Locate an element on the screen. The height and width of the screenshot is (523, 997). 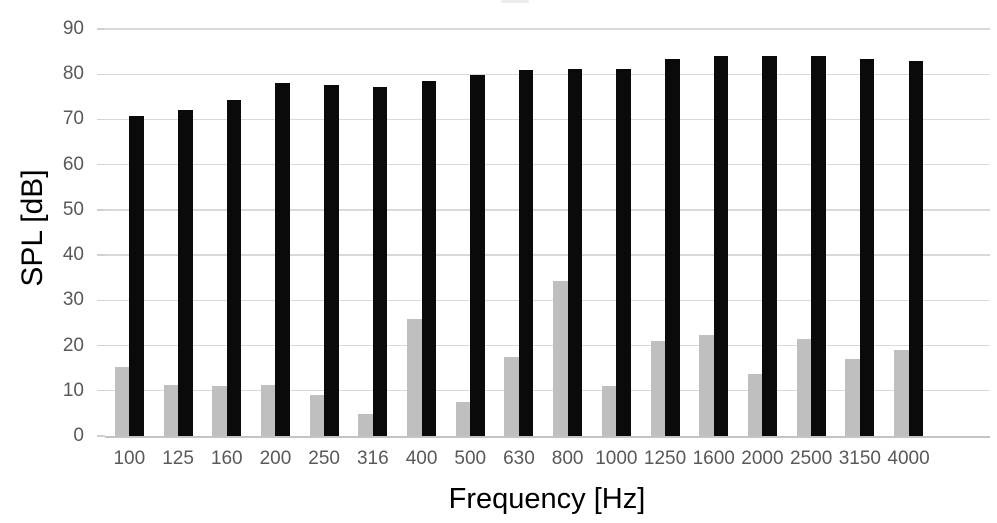
bar-black-3150hz is located at coordinates (867, 247).